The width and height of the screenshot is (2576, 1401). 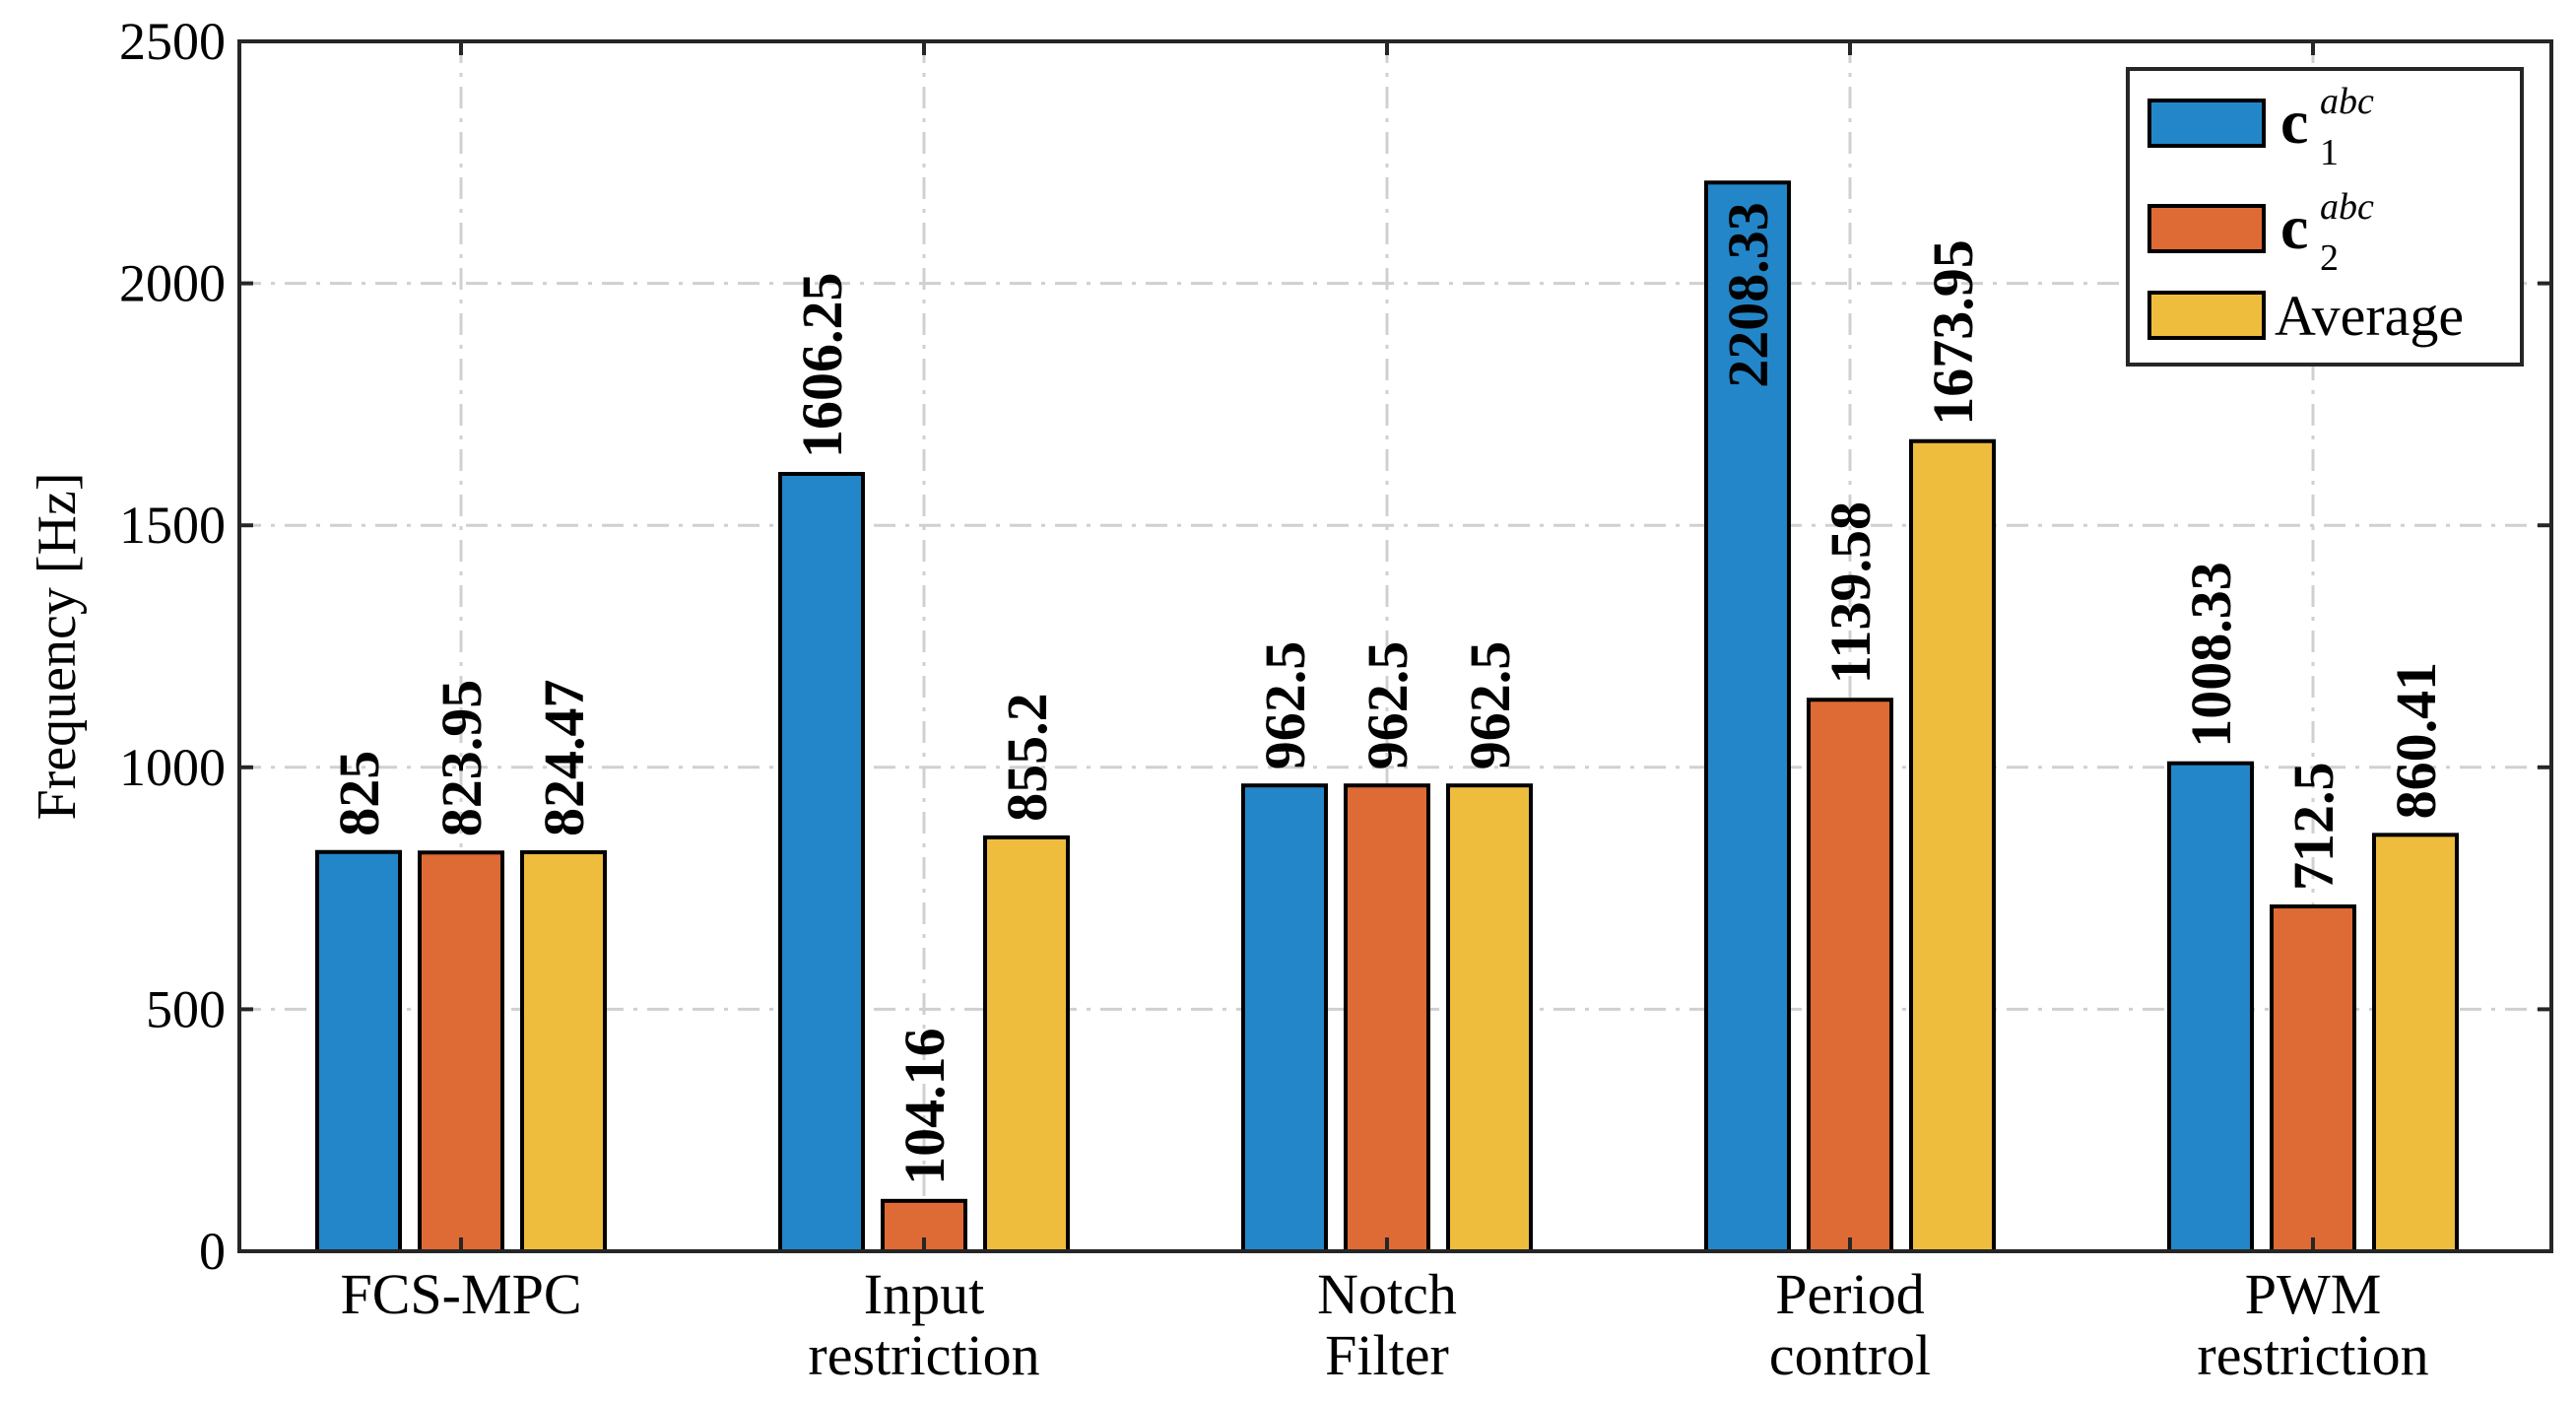 What do you see at coordinates (2370, 316) in the screenshot?
I see `legend-label-Average: Average` at bounding box center [2370, 316].